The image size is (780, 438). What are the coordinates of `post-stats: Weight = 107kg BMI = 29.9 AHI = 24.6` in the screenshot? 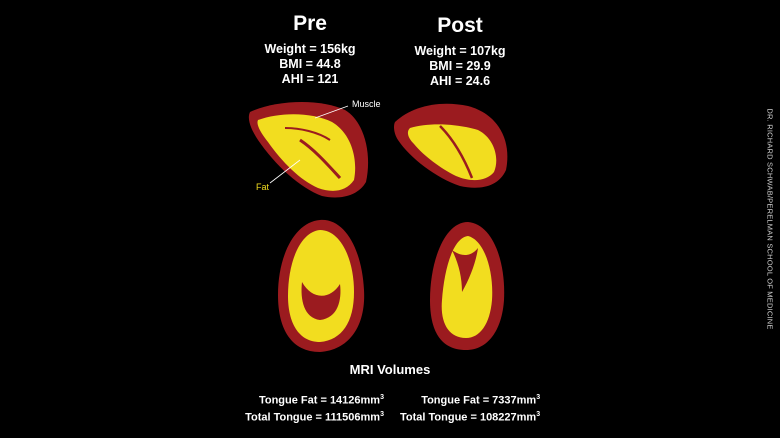 It's located at (460, 66).